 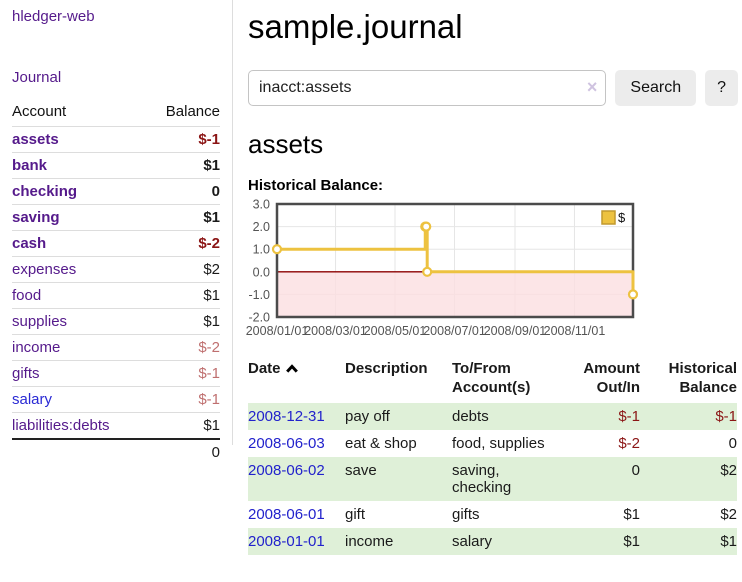 What do you see at coordinates (395, 331) in the screenshot?
I see `svg-text: 2008/05/01` at bounding box center [395, 331].